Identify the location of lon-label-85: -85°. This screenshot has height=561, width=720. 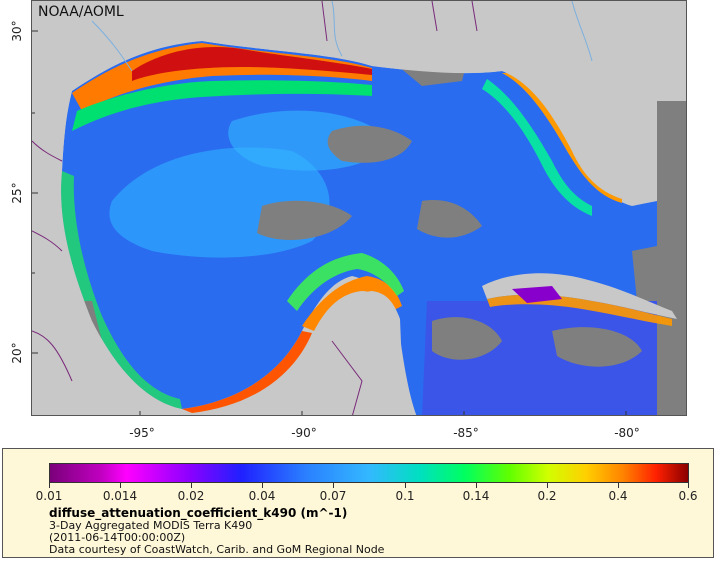
(466, 433).